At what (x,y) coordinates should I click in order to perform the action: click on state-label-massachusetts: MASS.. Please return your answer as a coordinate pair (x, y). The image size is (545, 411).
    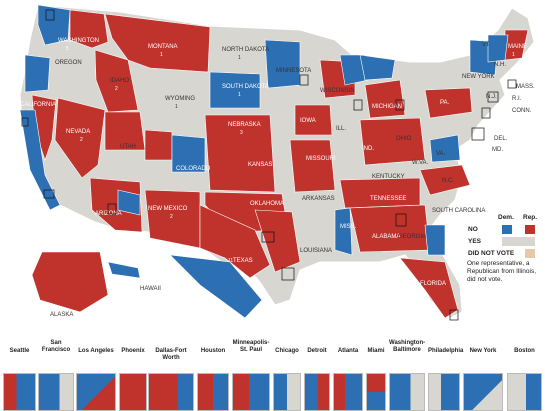
    Looking at the image, I should click on (525, 87).